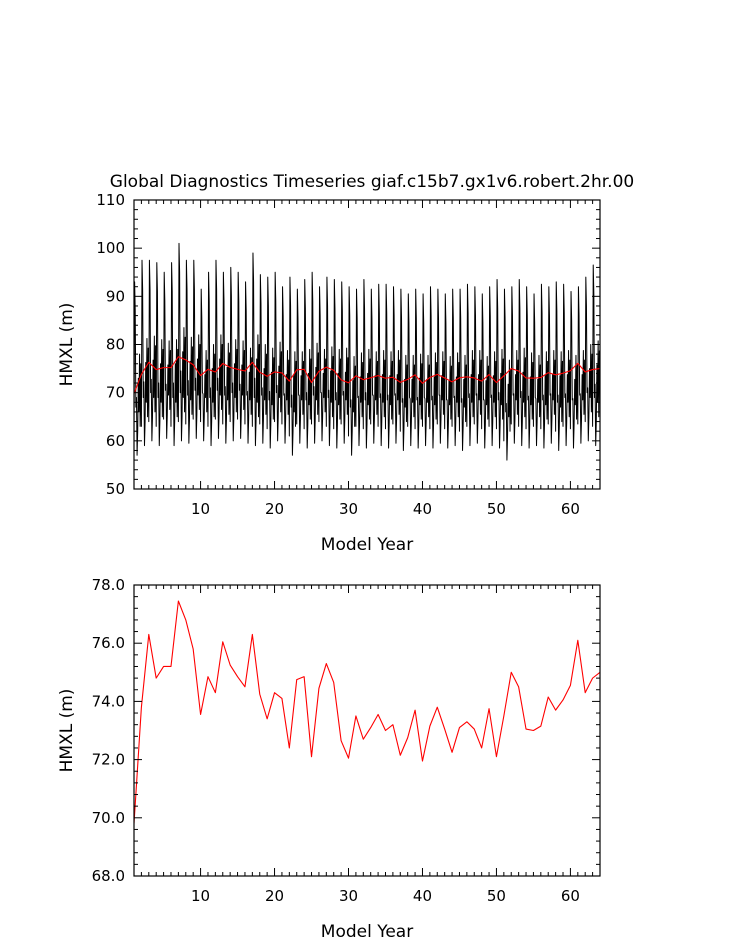 This screenshot has height=945, width=733. I want to click on y-tick-label: 50, so click(115, 489).